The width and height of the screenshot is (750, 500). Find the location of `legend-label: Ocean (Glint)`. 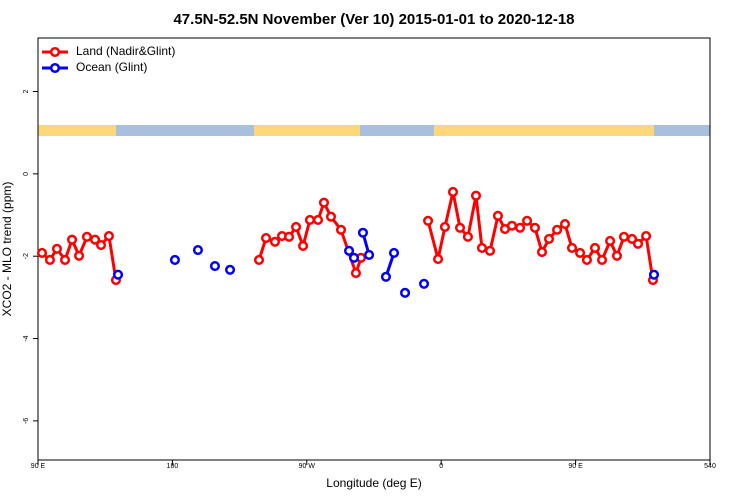

legend-label: Ocean (Glint) is located at coordinates (111, 67).